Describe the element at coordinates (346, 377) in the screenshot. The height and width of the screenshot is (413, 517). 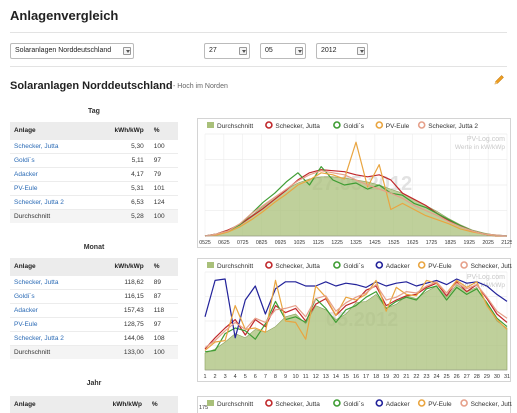
I see `x-tick-label: 15` at that location.